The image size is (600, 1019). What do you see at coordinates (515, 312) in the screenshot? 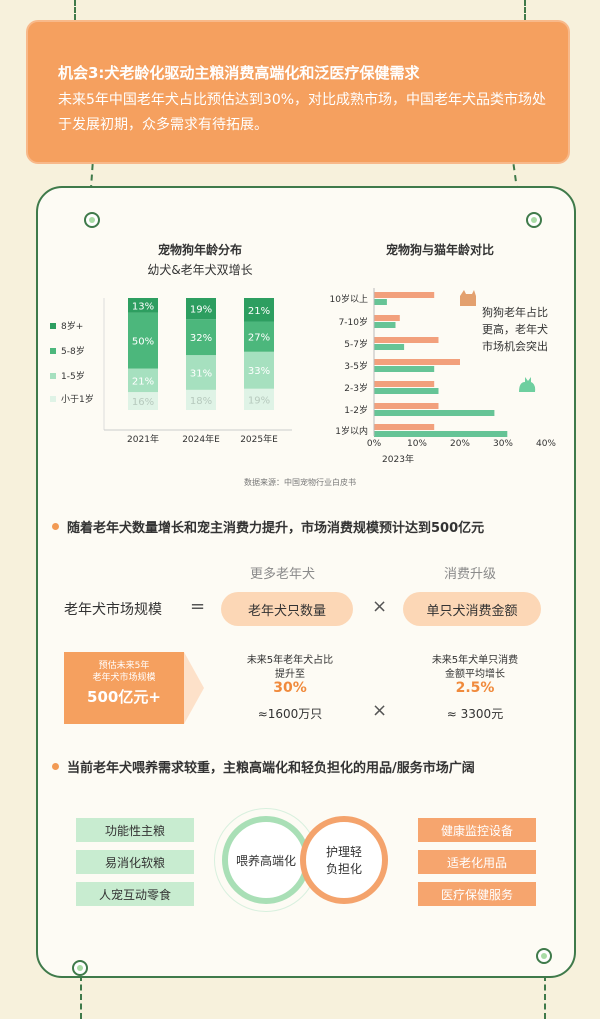
I see `annotation-line: 狗狗老年占比` at bounding box center [515, 312].